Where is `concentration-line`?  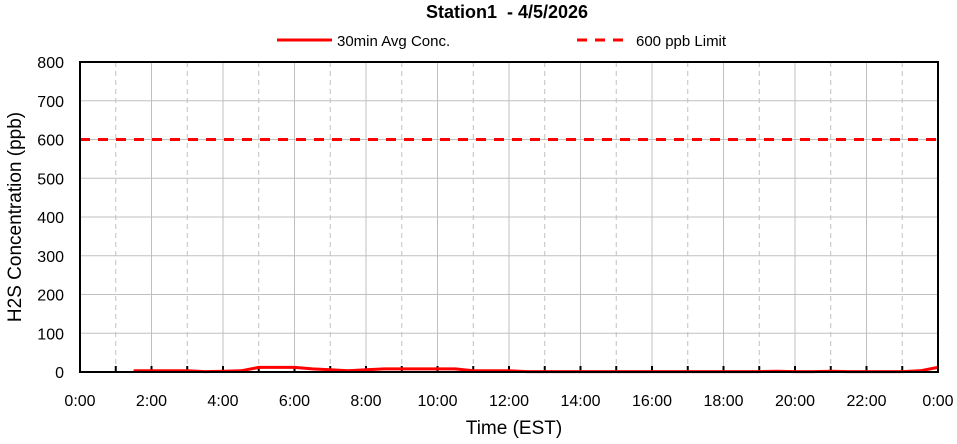 concentration-line is located at coordinates (536, 369).